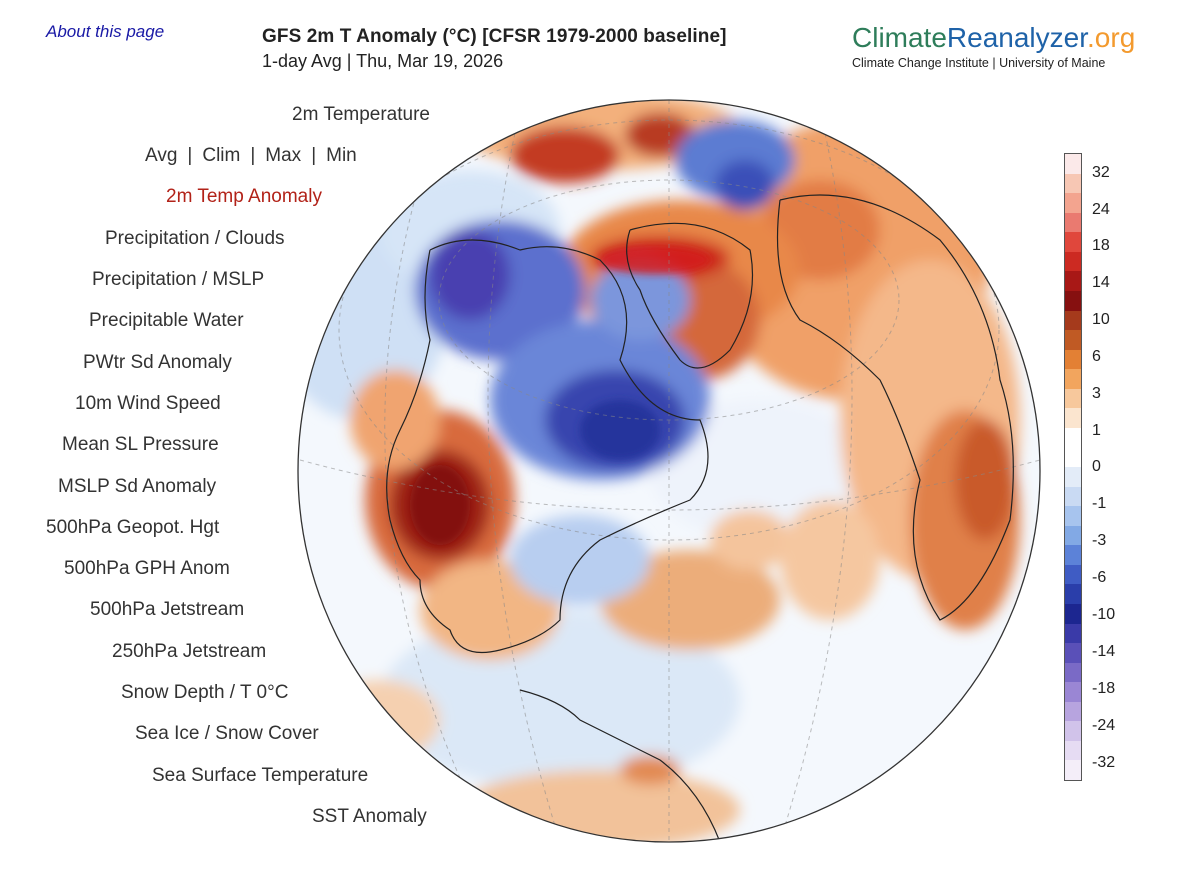 The width and height of the screenshot is (1200, 879). What do you see at coordinates (195, 238) in the screenshot?
I see `menu-precipitation-clouds: Precipitation / Clouds` at bounding box center [195, 238].